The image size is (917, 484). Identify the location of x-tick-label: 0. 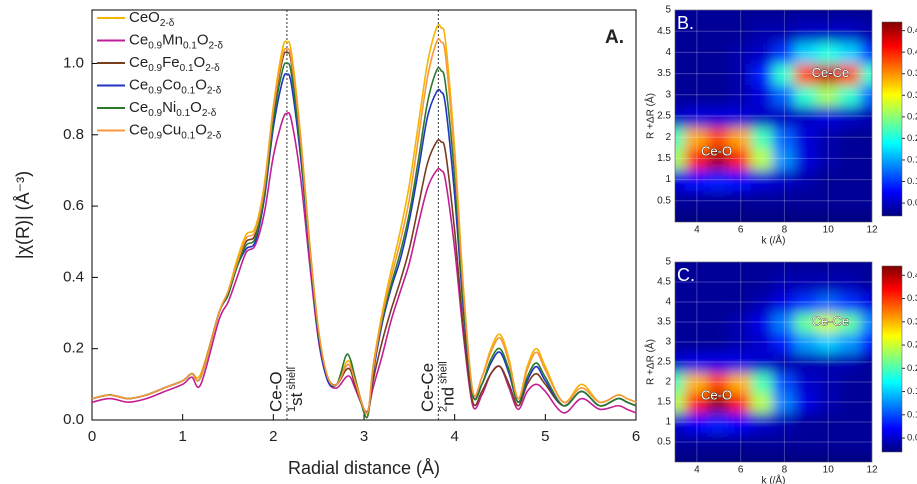
(92, 436).